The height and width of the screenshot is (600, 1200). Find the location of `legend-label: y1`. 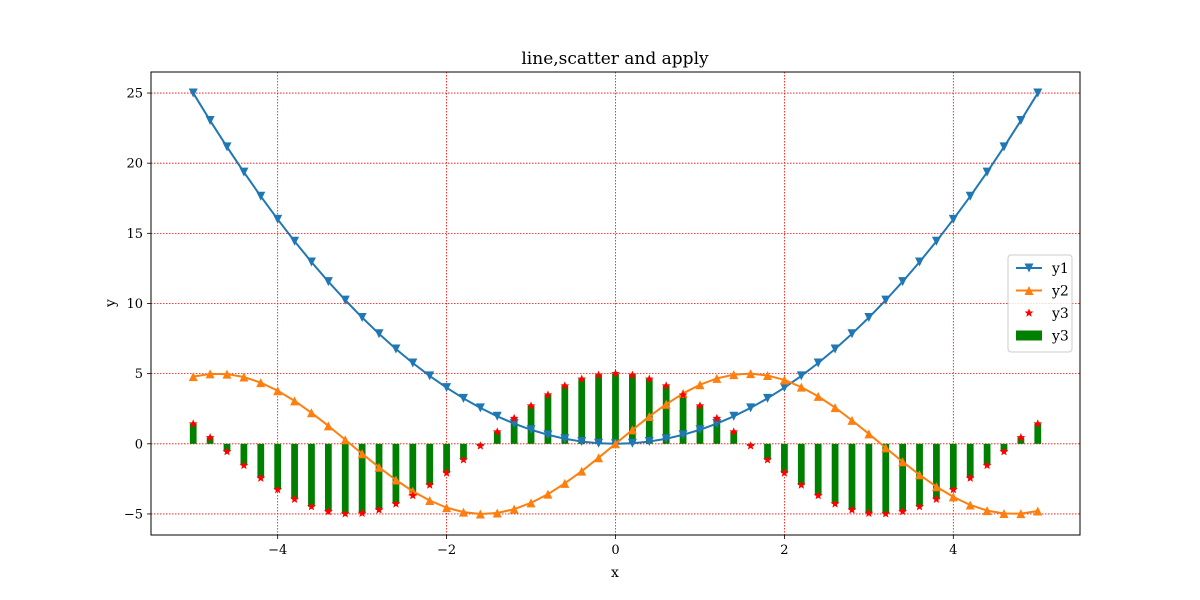

legend-label: y1 is located at coordinates (1060, 269).